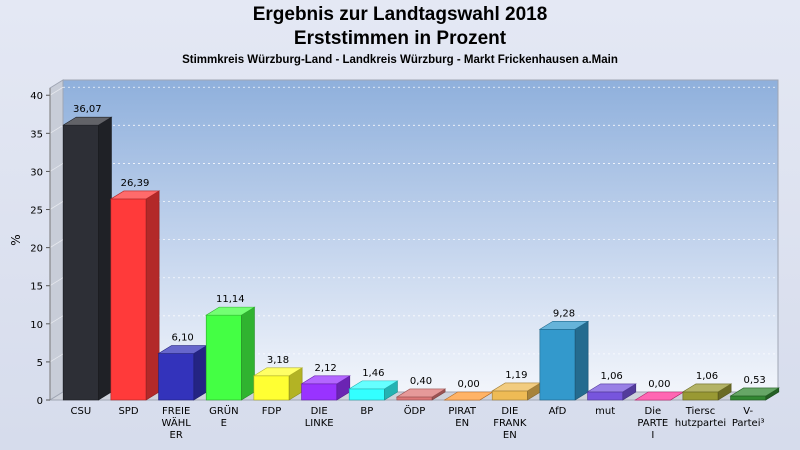 The width and height of the screenshot is (800, 450). What do you see at coordinates (40, 401) in the screenshot?
I see `y-tick-label: 0` at bounding box center [40, 401].